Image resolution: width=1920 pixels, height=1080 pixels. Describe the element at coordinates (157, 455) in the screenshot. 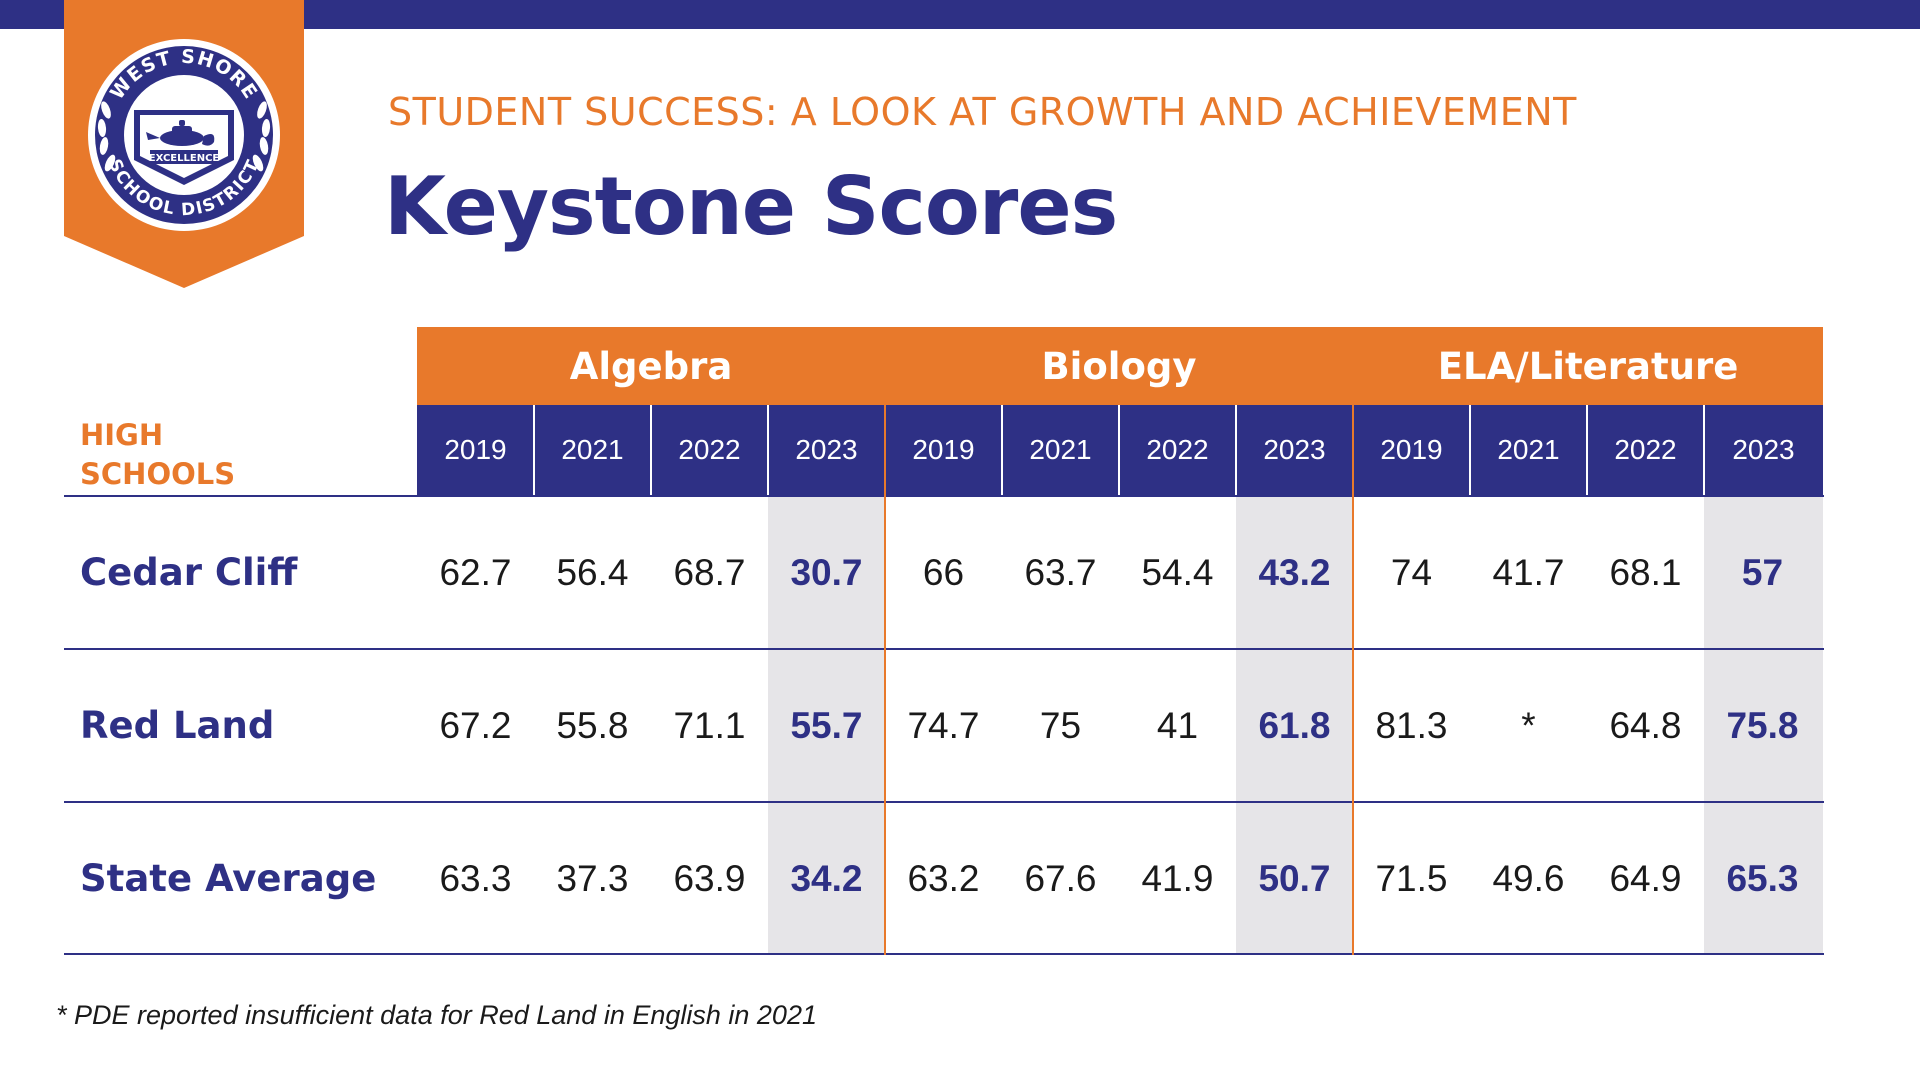

I see `row-header-label: HIGH SCHOOLS` at that location.